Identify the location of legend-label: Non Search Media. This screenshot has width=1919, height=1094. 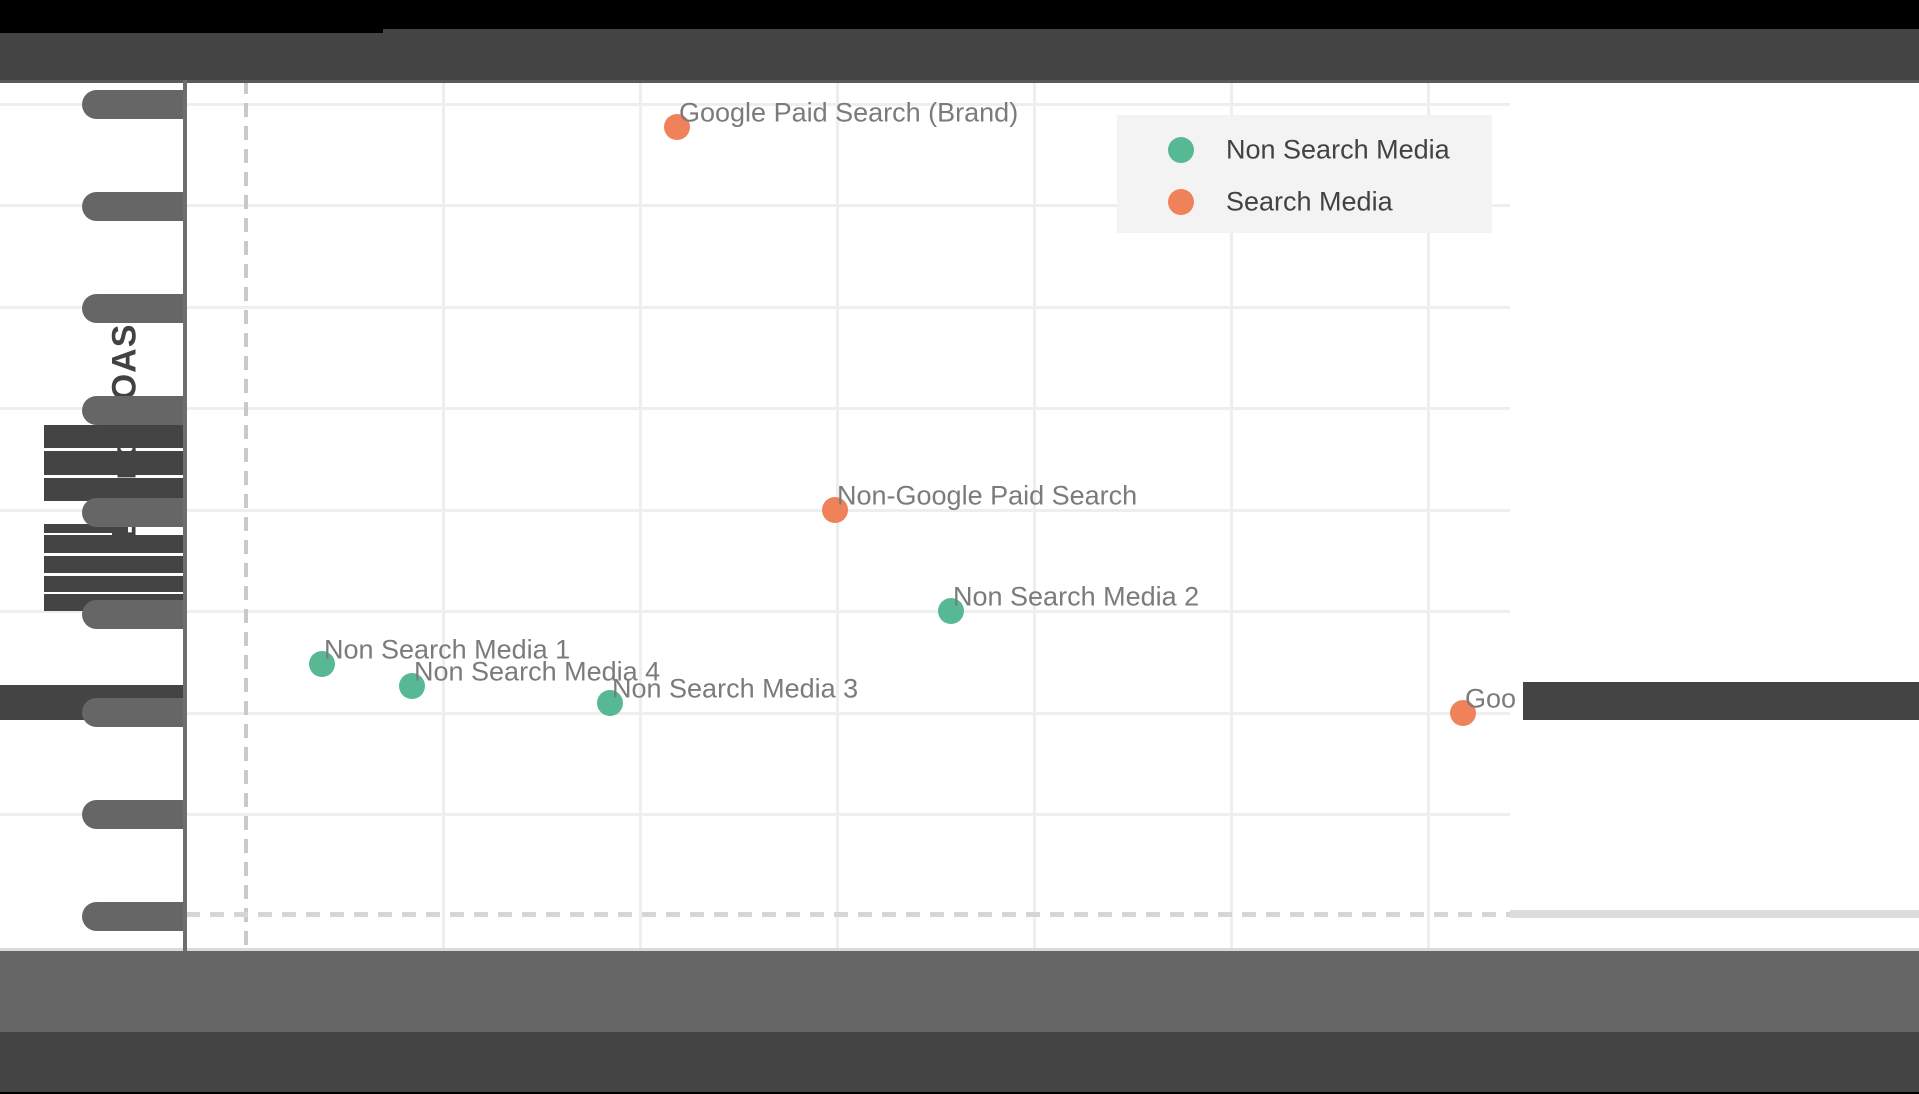
(1338, 149).